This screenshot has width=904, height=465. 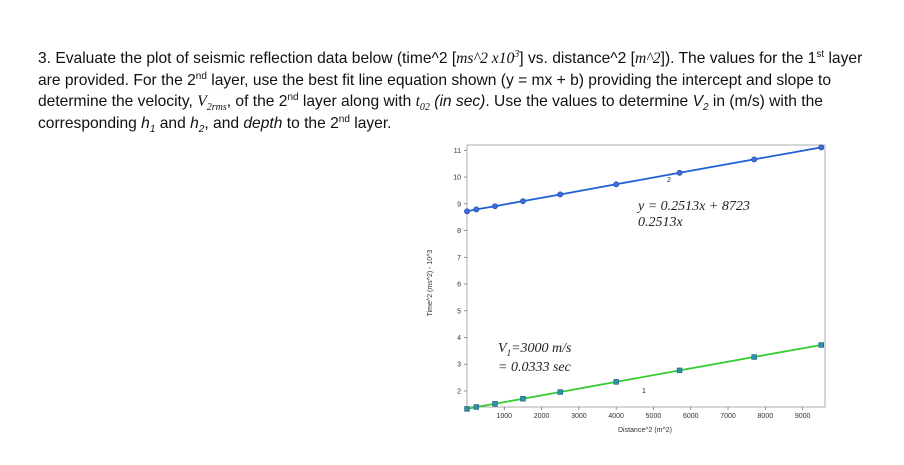 What do you see at coordinates (459, 258) in the screenshot?
I see `y-tick-label: 7` at bounding box center [459, 258].